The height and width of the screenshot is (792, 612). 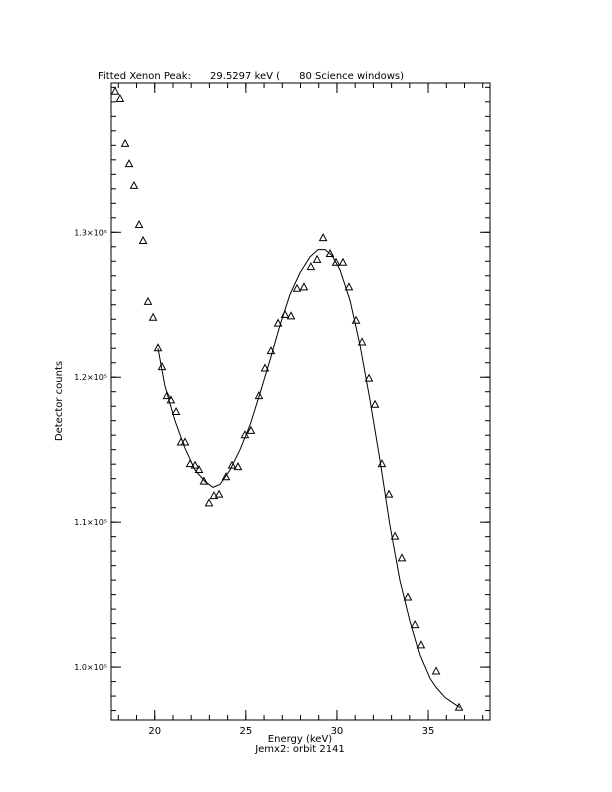 I want to click on x-tick-label: 30, so click(x=337, y=731).